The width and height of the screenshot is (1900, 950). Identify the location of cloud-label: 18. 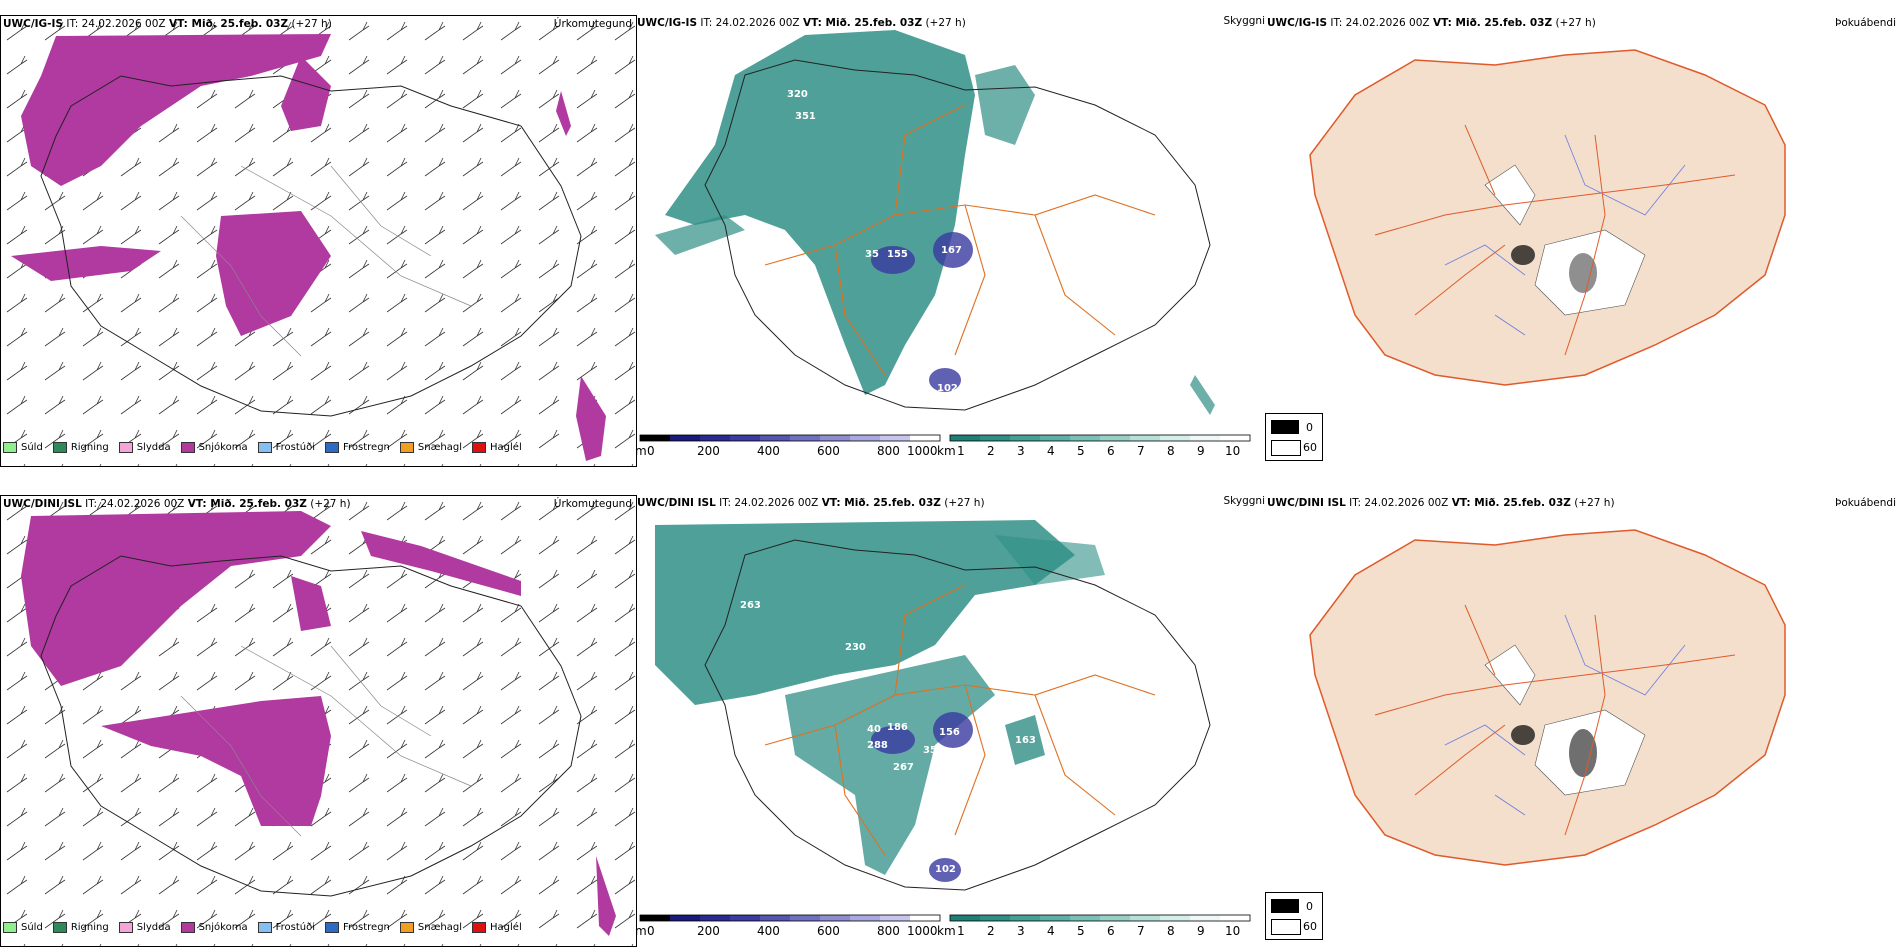
(1026, 270).